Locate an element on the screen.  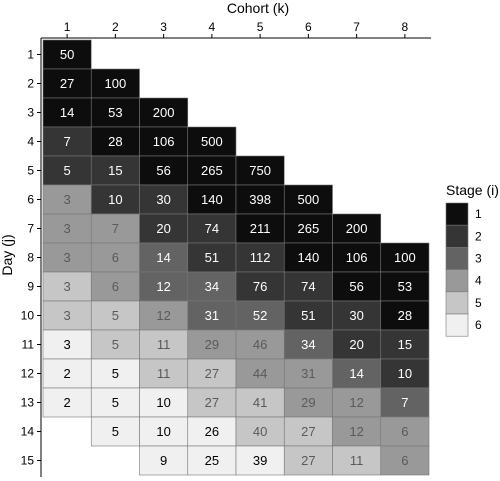
legend: Stage (i) 1 2 3 4 5 6 is located at coordinates (472, 259).